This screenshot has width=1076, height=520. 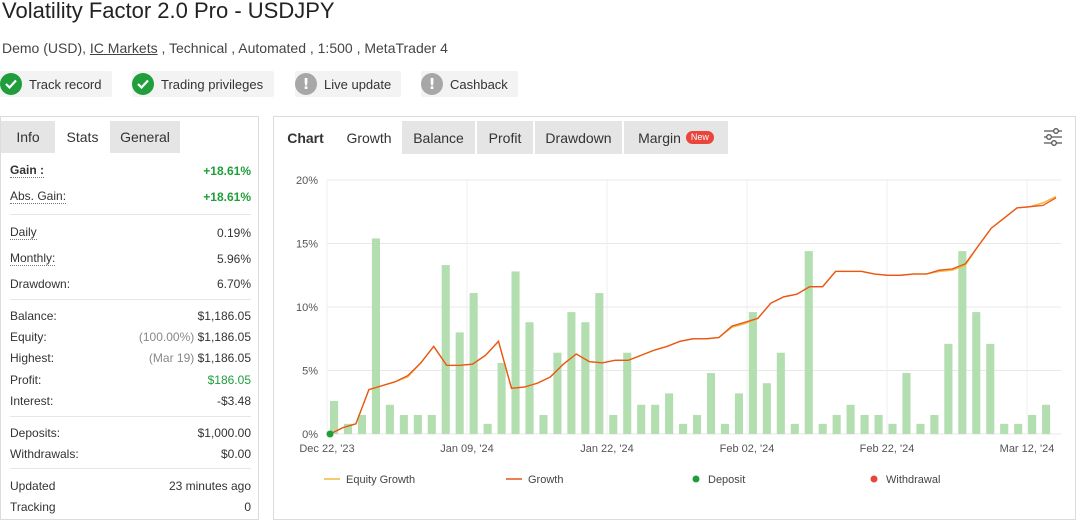 What do you see at coordinates (46, 48) in the screenshot?
I see `account-type: Demo (USD),` at bounding box center [46, 48].